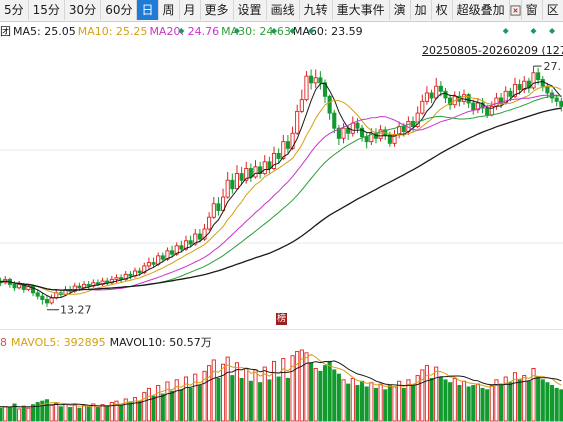 This screenshot has height=422, width=563. What do you see at coordinates (5, 31) in the screenshot?
I see `stock-name-fragment: 团` at bounding box center [5, 31].